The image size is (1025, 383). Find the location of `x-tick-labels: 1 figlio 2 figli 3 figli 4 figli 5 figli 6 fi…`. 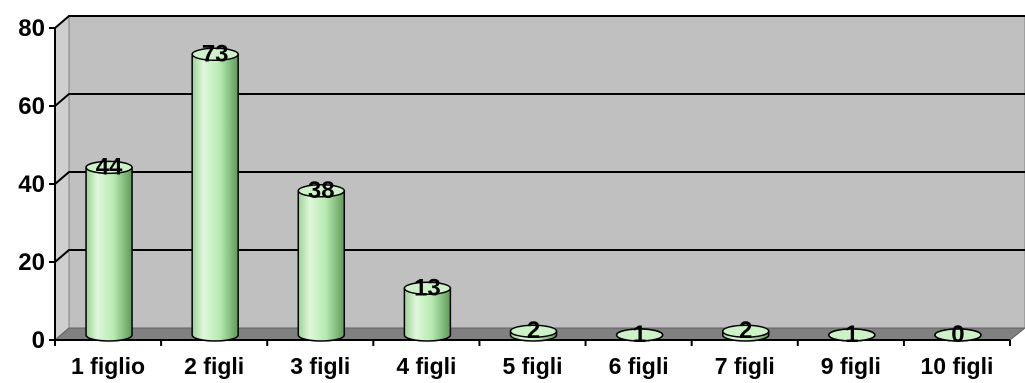

x-tick-labels: 1 figlio 2 figli 3 figli 4 figli 5 figli 6 fi… is located at coordinates (532, 366).